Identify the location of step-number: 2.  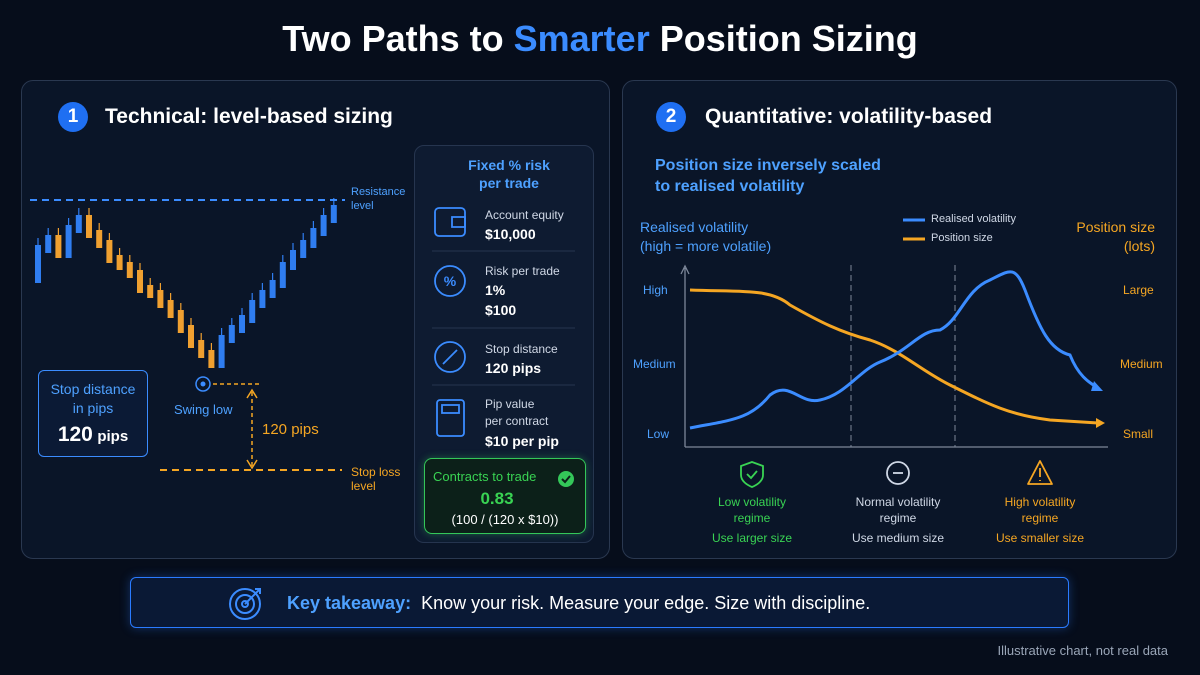
(671, 116).